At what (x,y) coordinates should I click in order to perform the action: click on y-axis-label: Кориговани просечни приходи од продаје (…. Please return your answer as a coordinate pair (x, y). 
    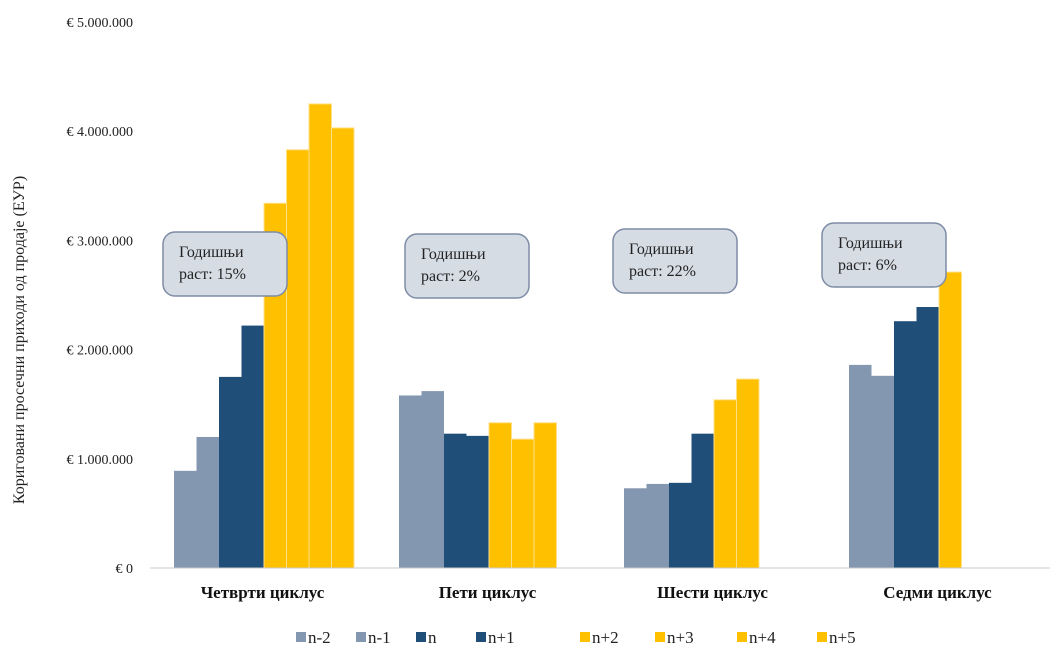
    Looking at the image, I should click on (19, 340).